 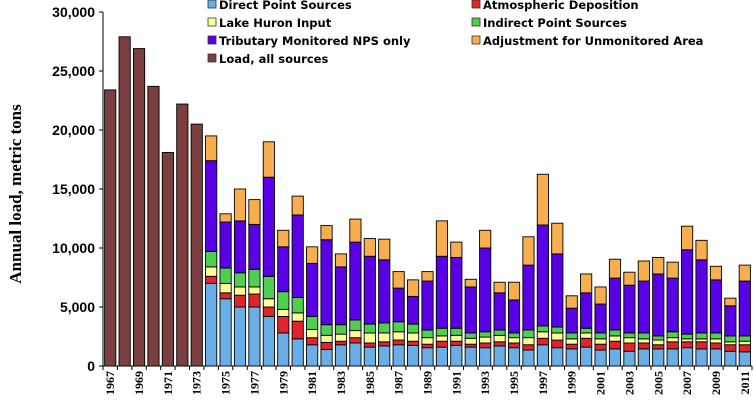 I want to click on x-tick-label: 2009, so click(x=716, y=383).